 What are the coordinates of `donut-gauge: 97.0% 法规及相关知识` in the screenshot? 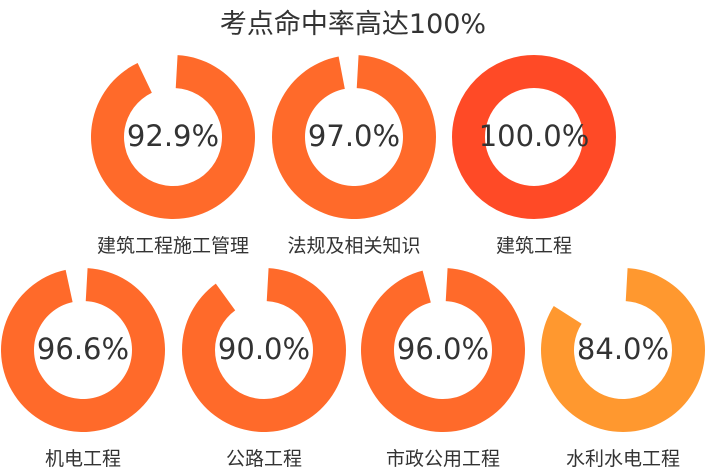 It's located at (354, 156).